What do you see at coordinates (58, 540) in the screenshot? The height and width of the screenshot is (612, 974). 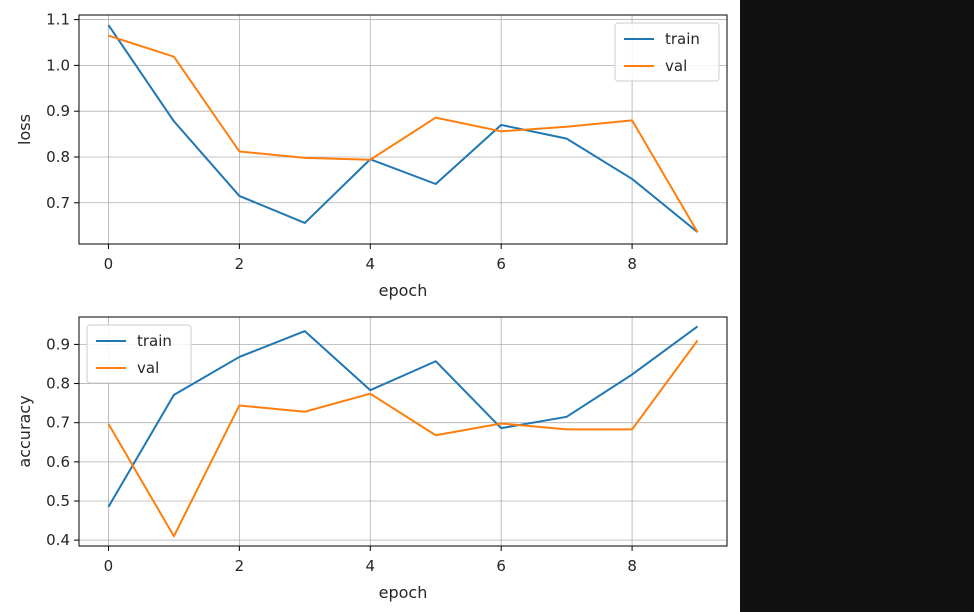 I see `y-tick-label: 0.4` at bounding box center [58, 540].